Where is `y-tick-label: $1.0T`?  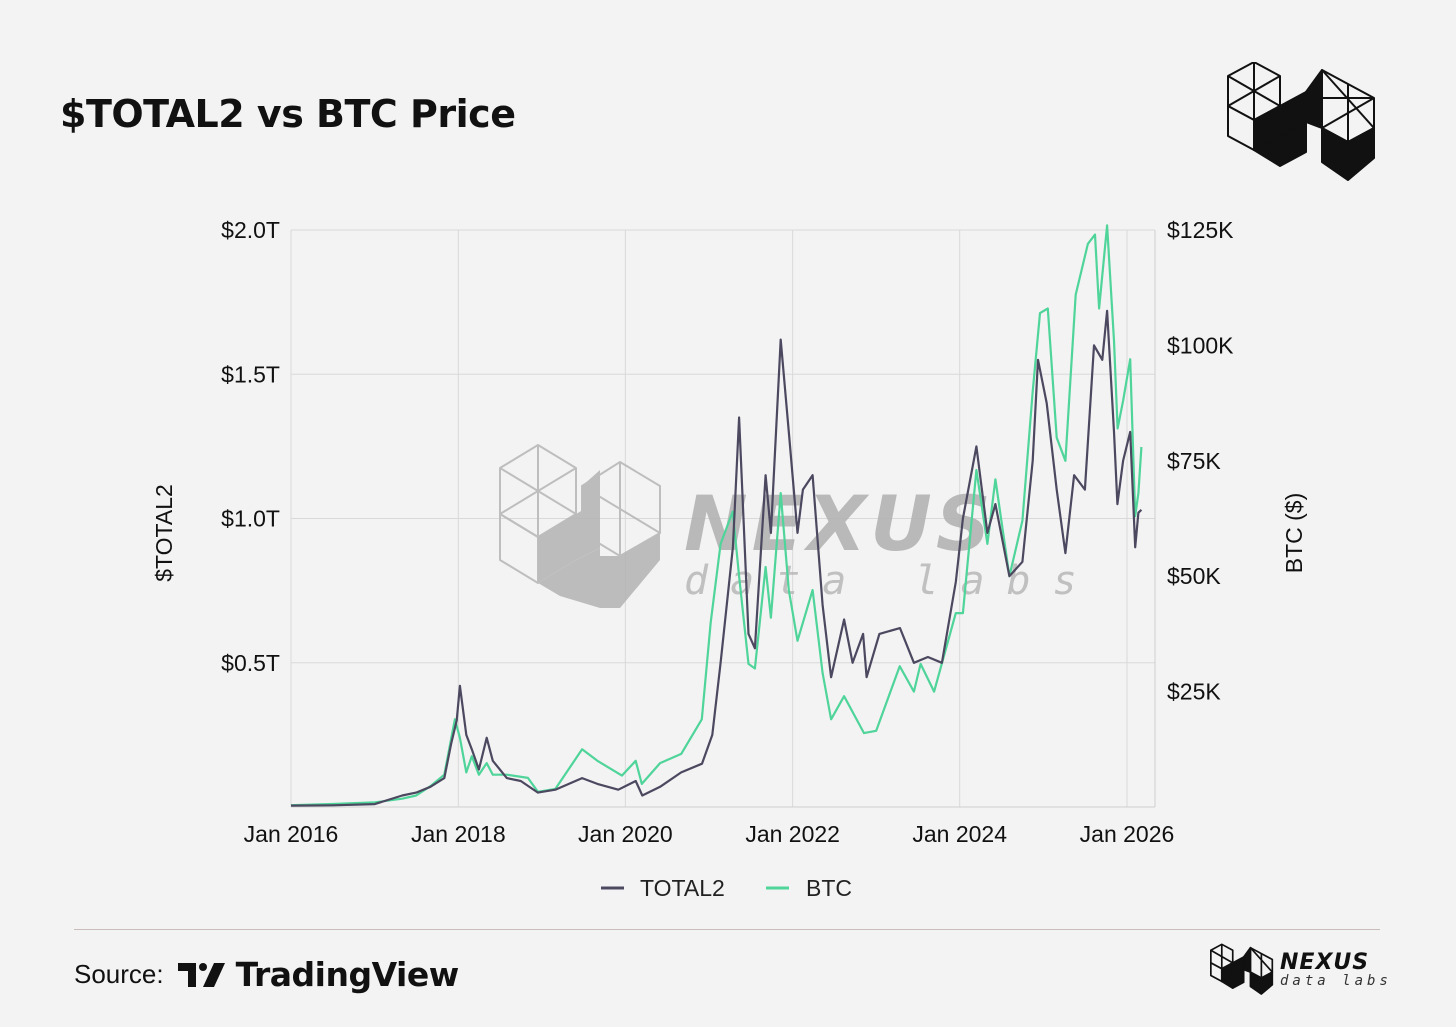
y-tick-label: $1.0T is located at coordinates (250, 519).